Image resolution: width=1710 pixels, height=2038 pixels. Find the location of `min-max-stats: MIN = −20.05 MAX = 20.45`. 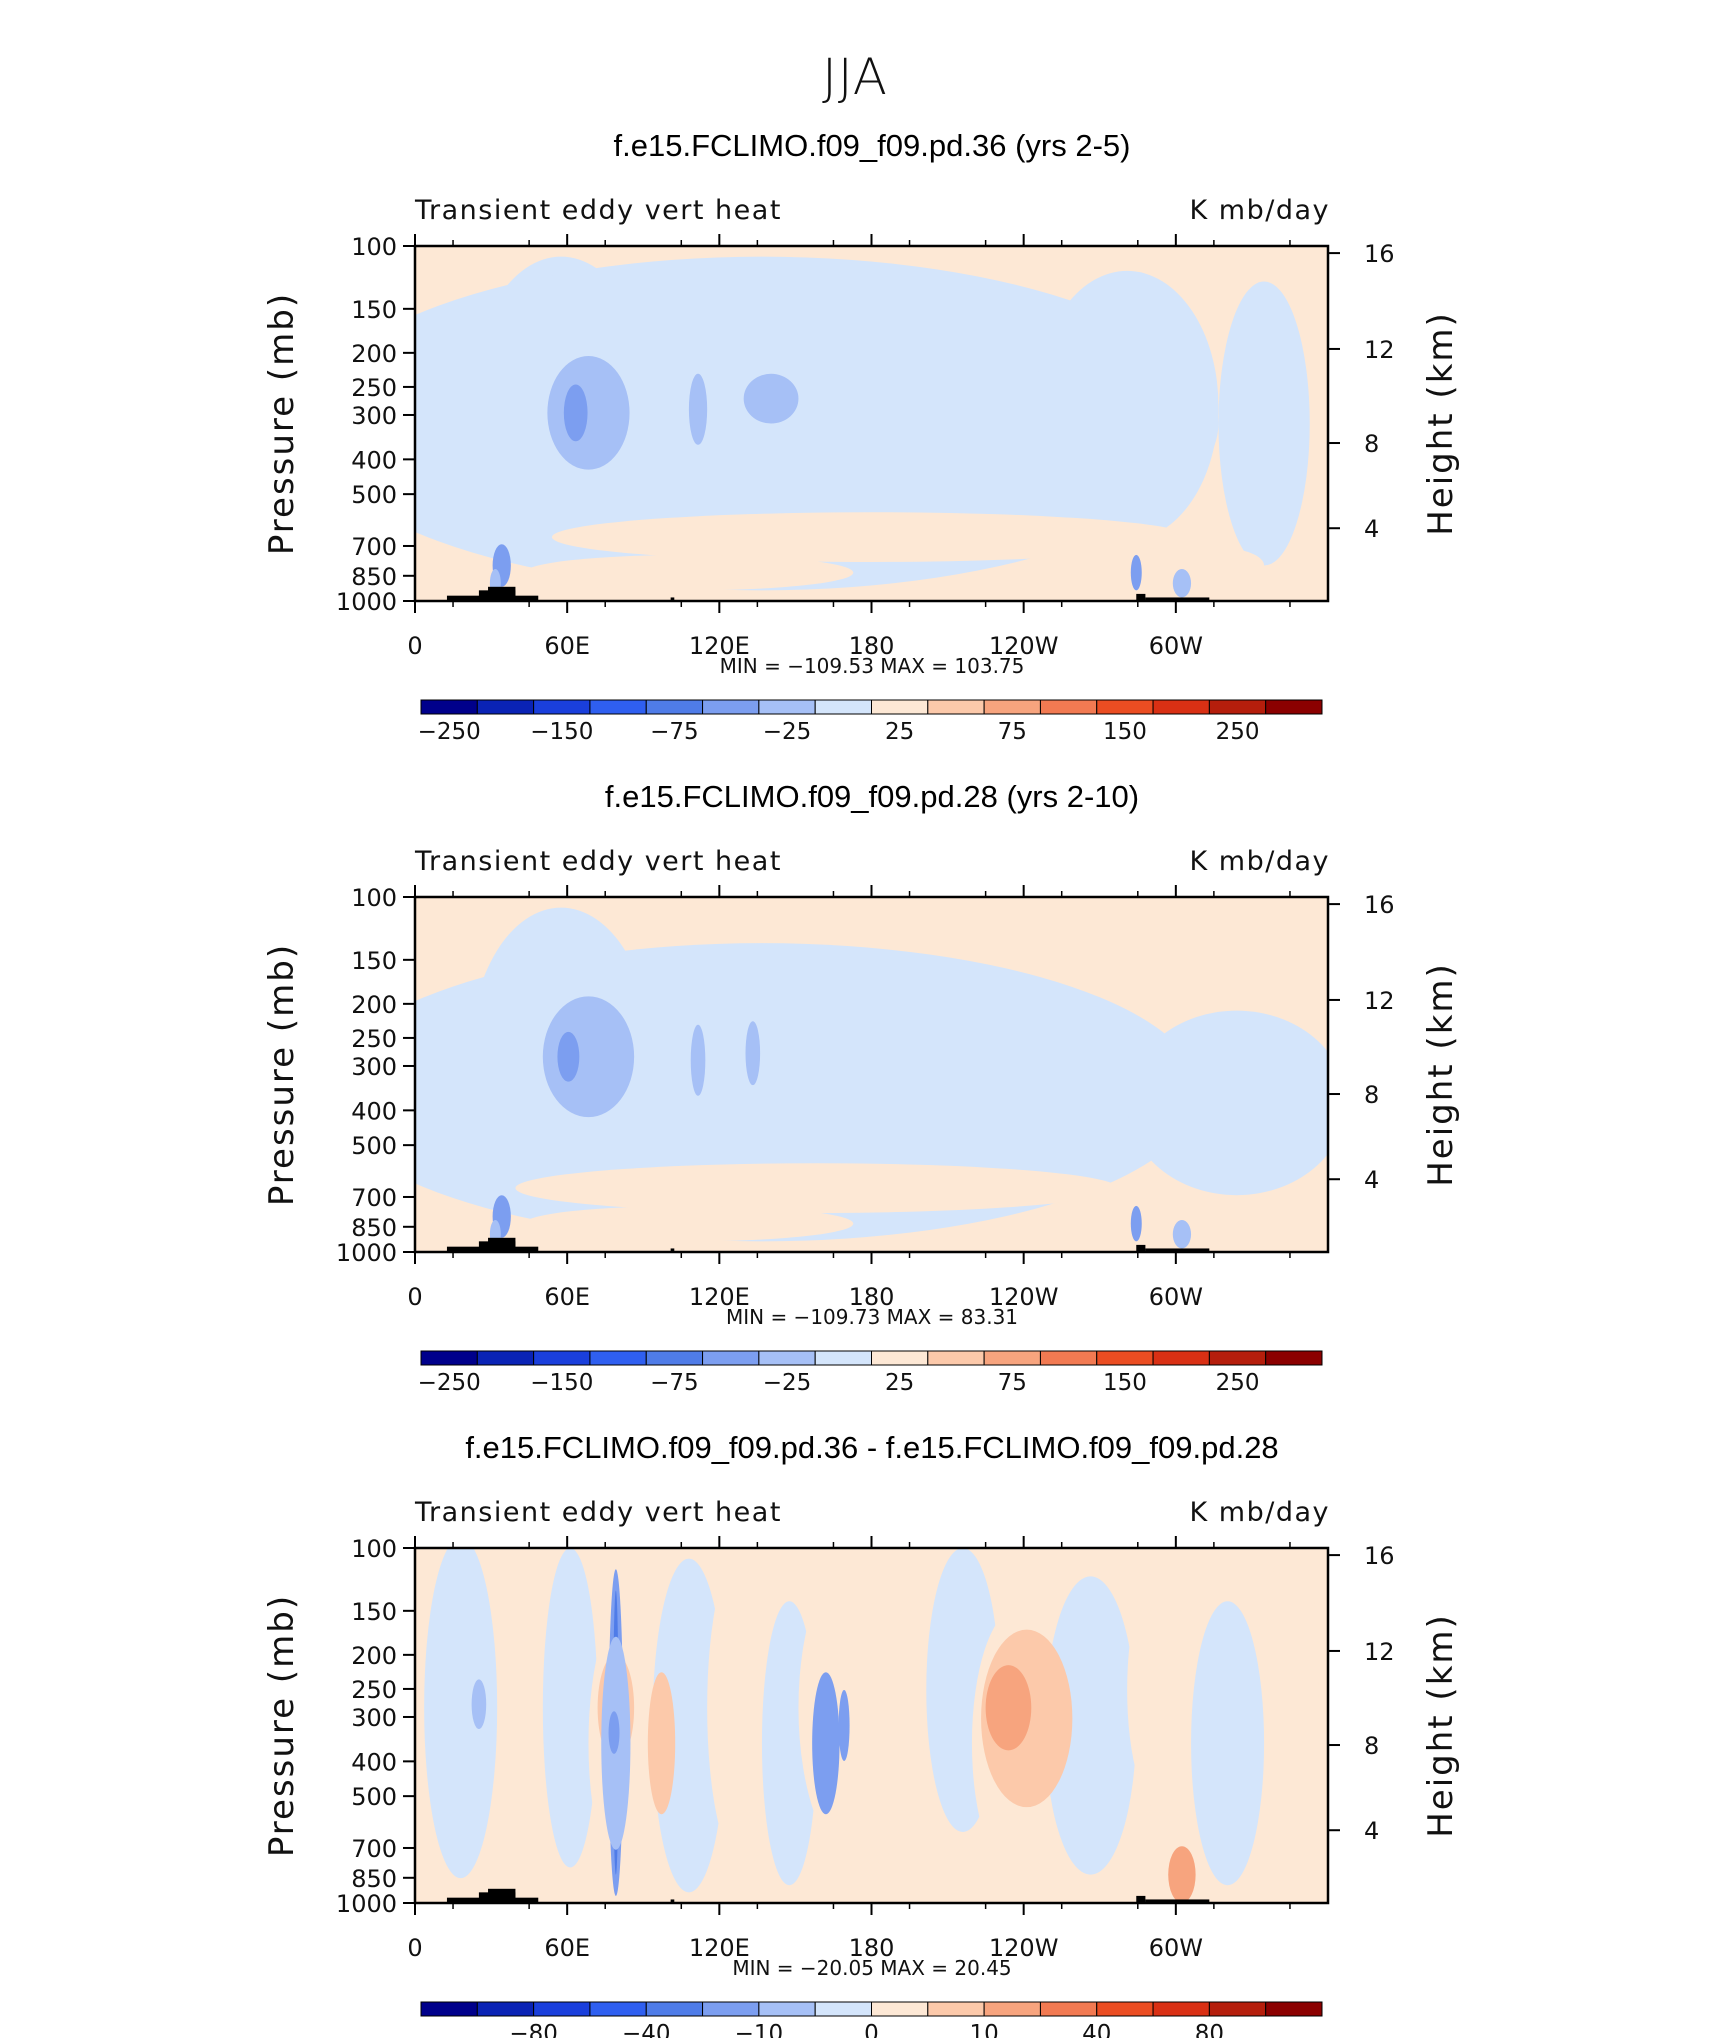

min-max-stats: MIN = −20.05 MAX = 20.45 is located at coordinates (871, 1968).